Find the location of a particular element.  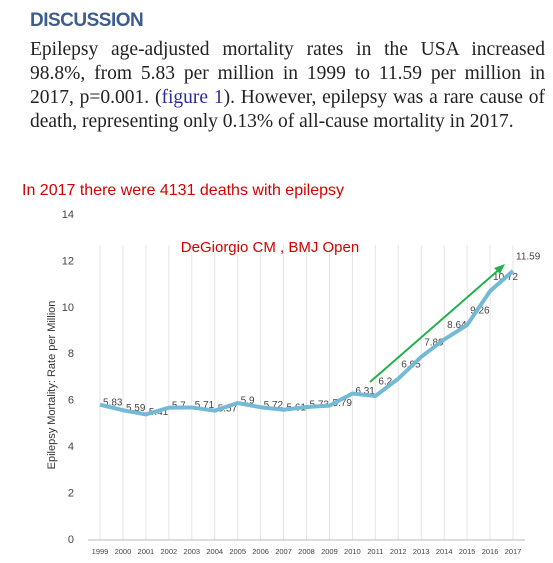

x-tick-label: 2003 is located at coordinates (191, 551).